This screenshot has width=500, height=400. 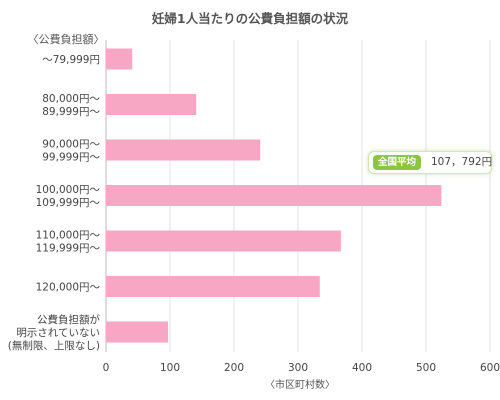 I want to click on category-label: ～79,999円, so click(x=71, y=60).